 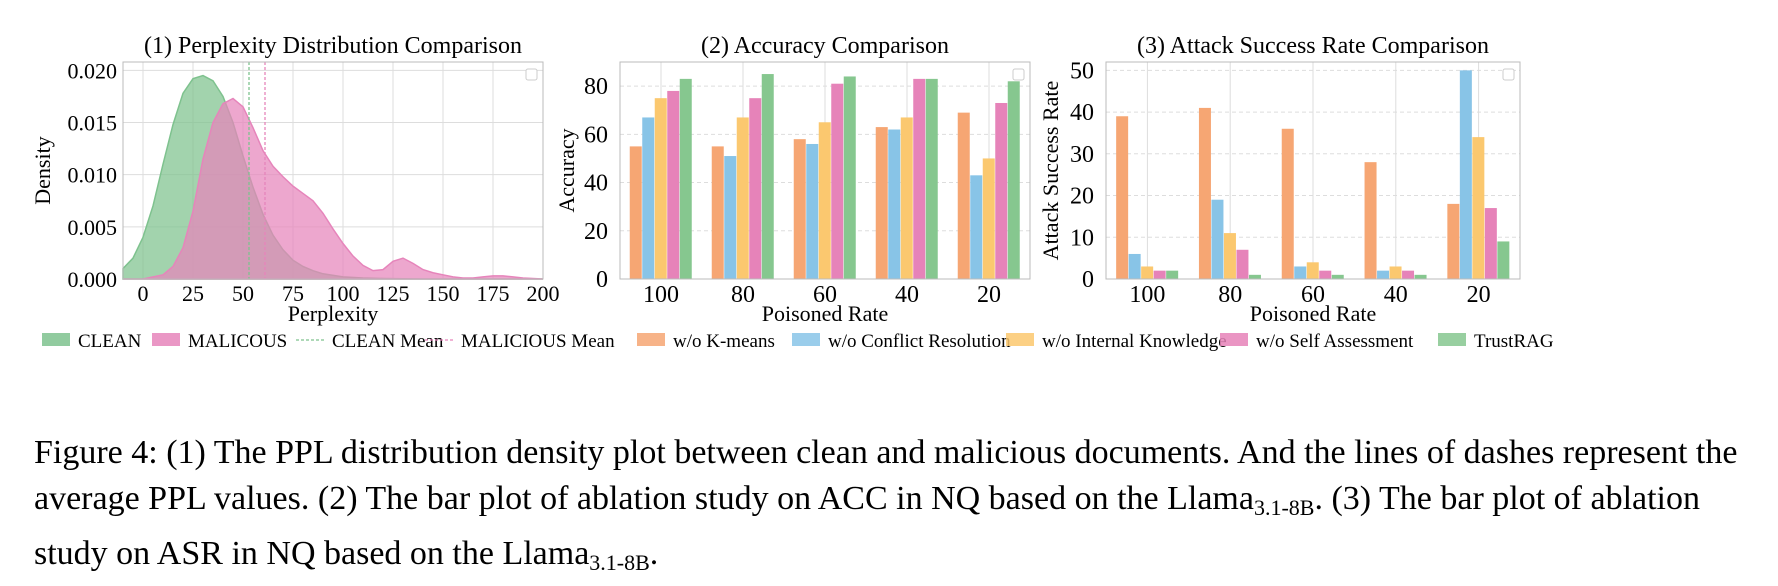 I want to click on x-tick-label: 50, so click(x=243, y=293).